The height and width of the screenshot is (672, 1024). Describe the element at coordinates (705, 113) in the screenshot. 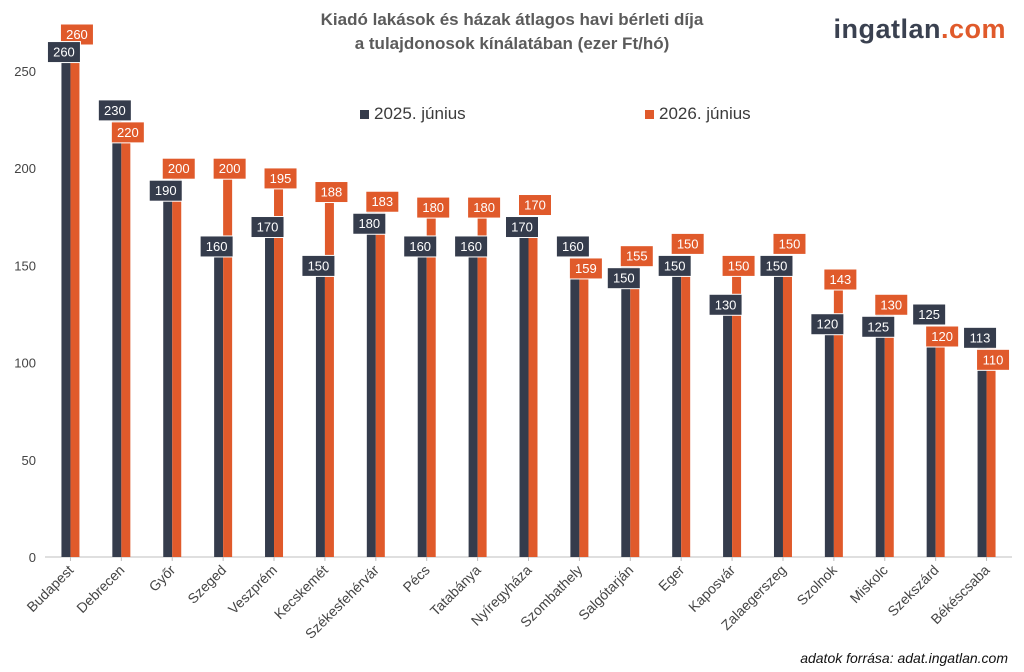

I see `legend-label-2026: 2026. június` at that location.